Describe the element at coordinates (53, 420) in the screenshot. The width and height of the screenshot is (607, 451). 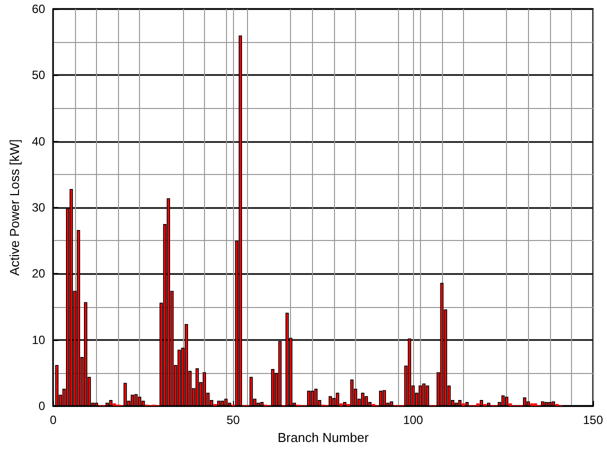
I see `x-tick-label: 0` at that location.